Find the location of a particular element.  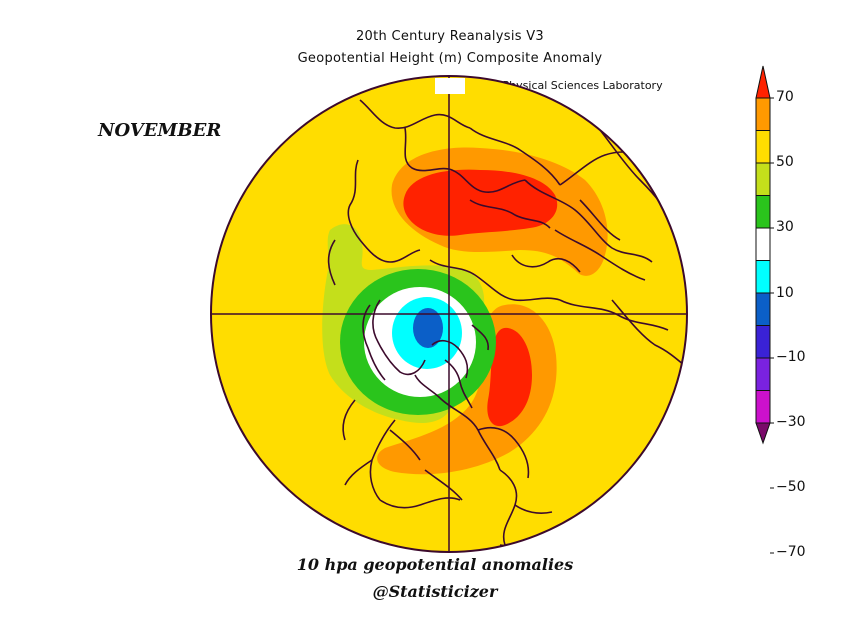

colorbar-label-minus50: −50 is located at coordinates (791, 487).